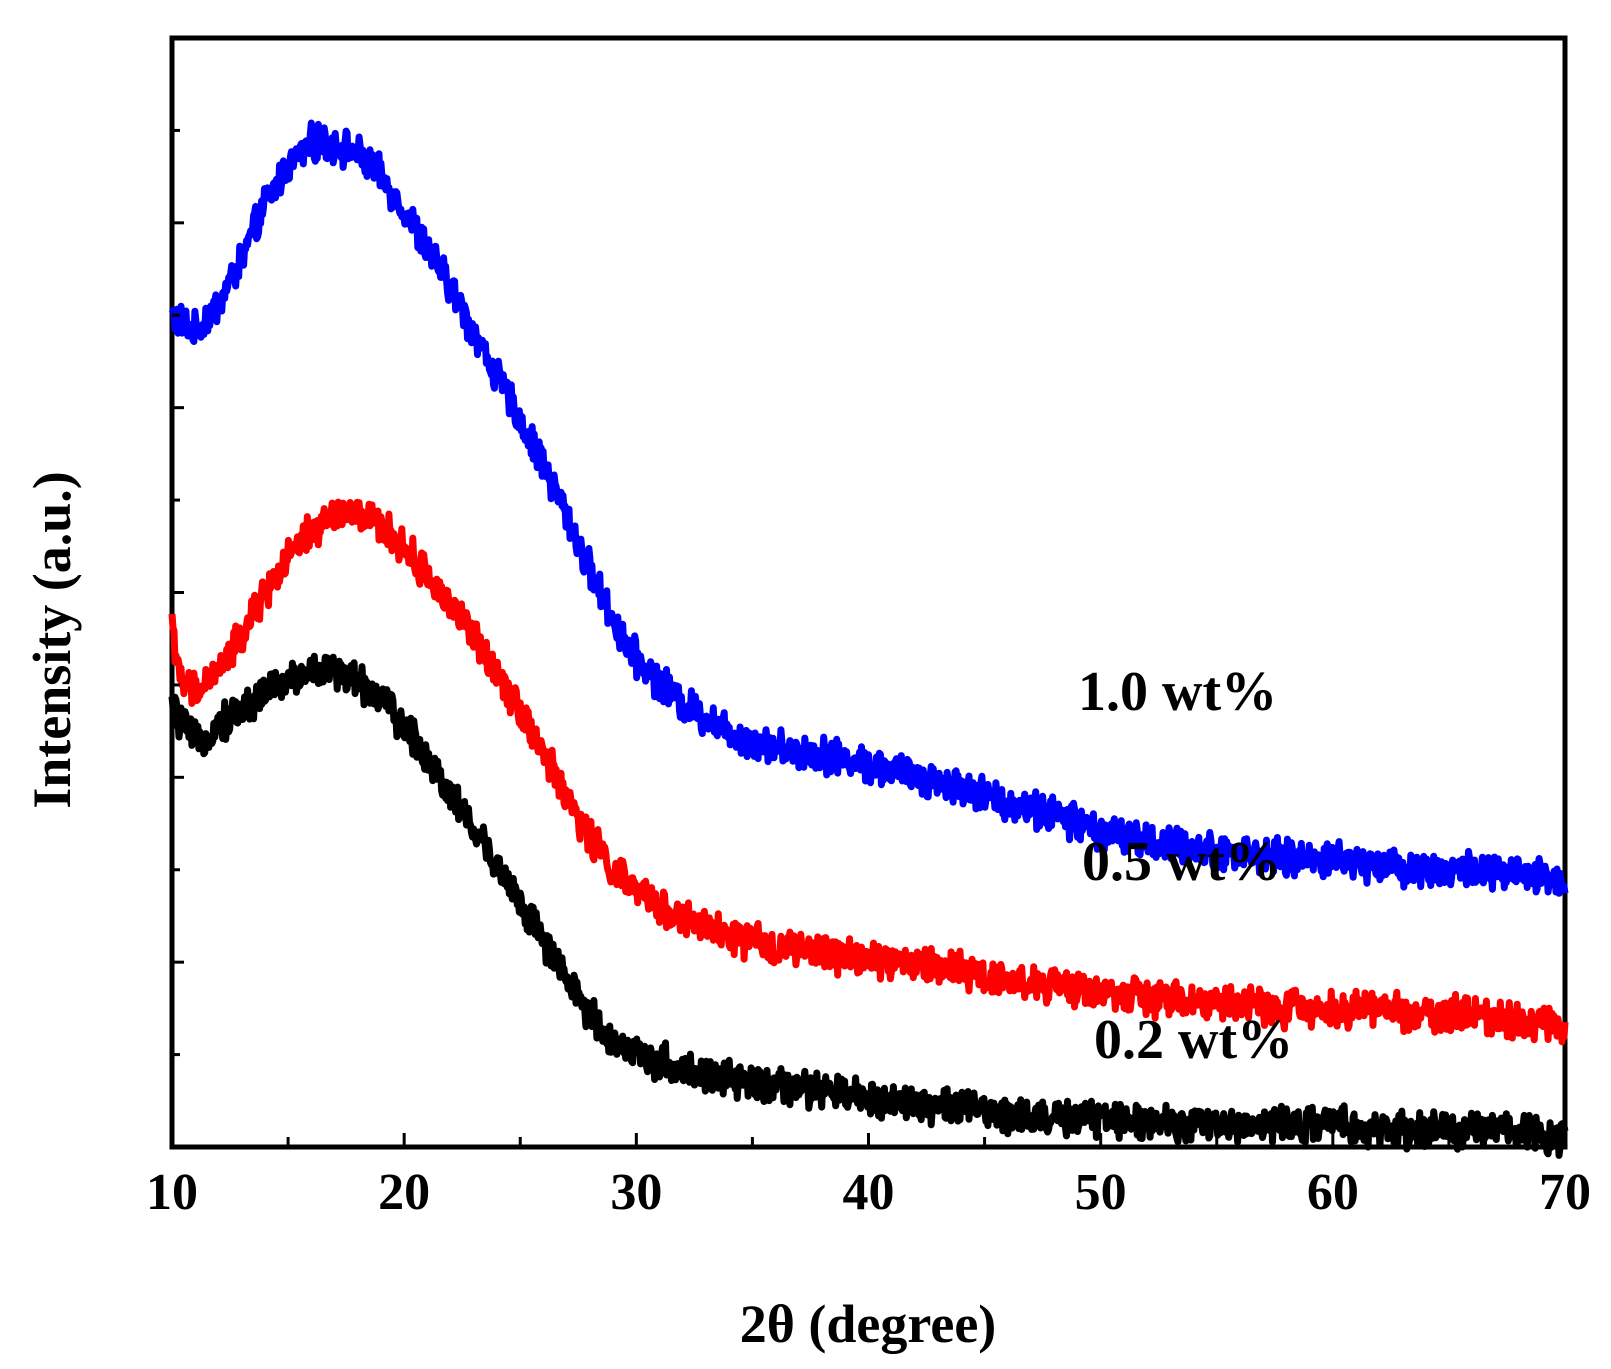 The width and height of the screenshot is (1611, 1369). I want to click on y-axis-title: Intensity (a.u.), so click(52, 640).